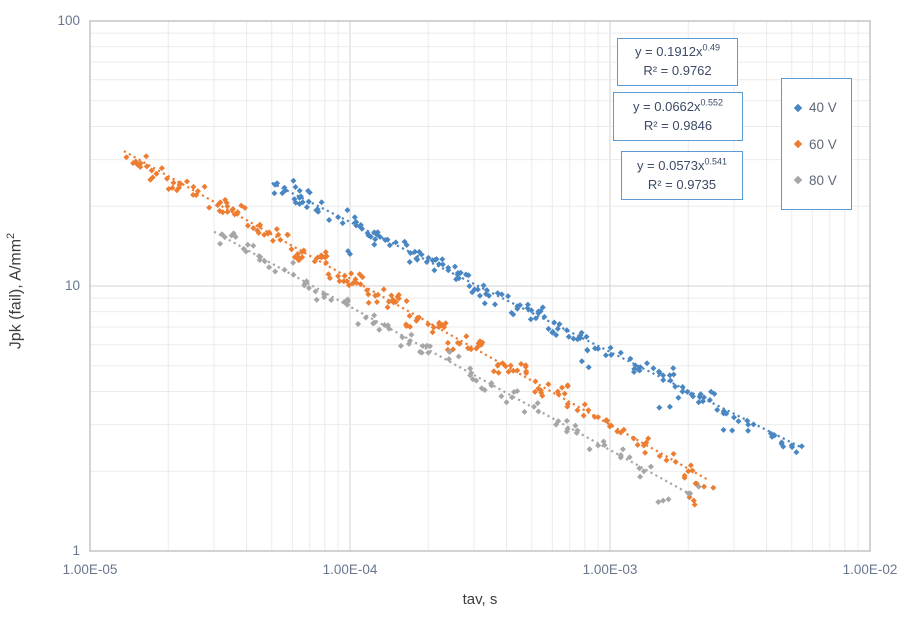  I want to click on legend: 40 V 60 V 80 V, so click(816, 144).